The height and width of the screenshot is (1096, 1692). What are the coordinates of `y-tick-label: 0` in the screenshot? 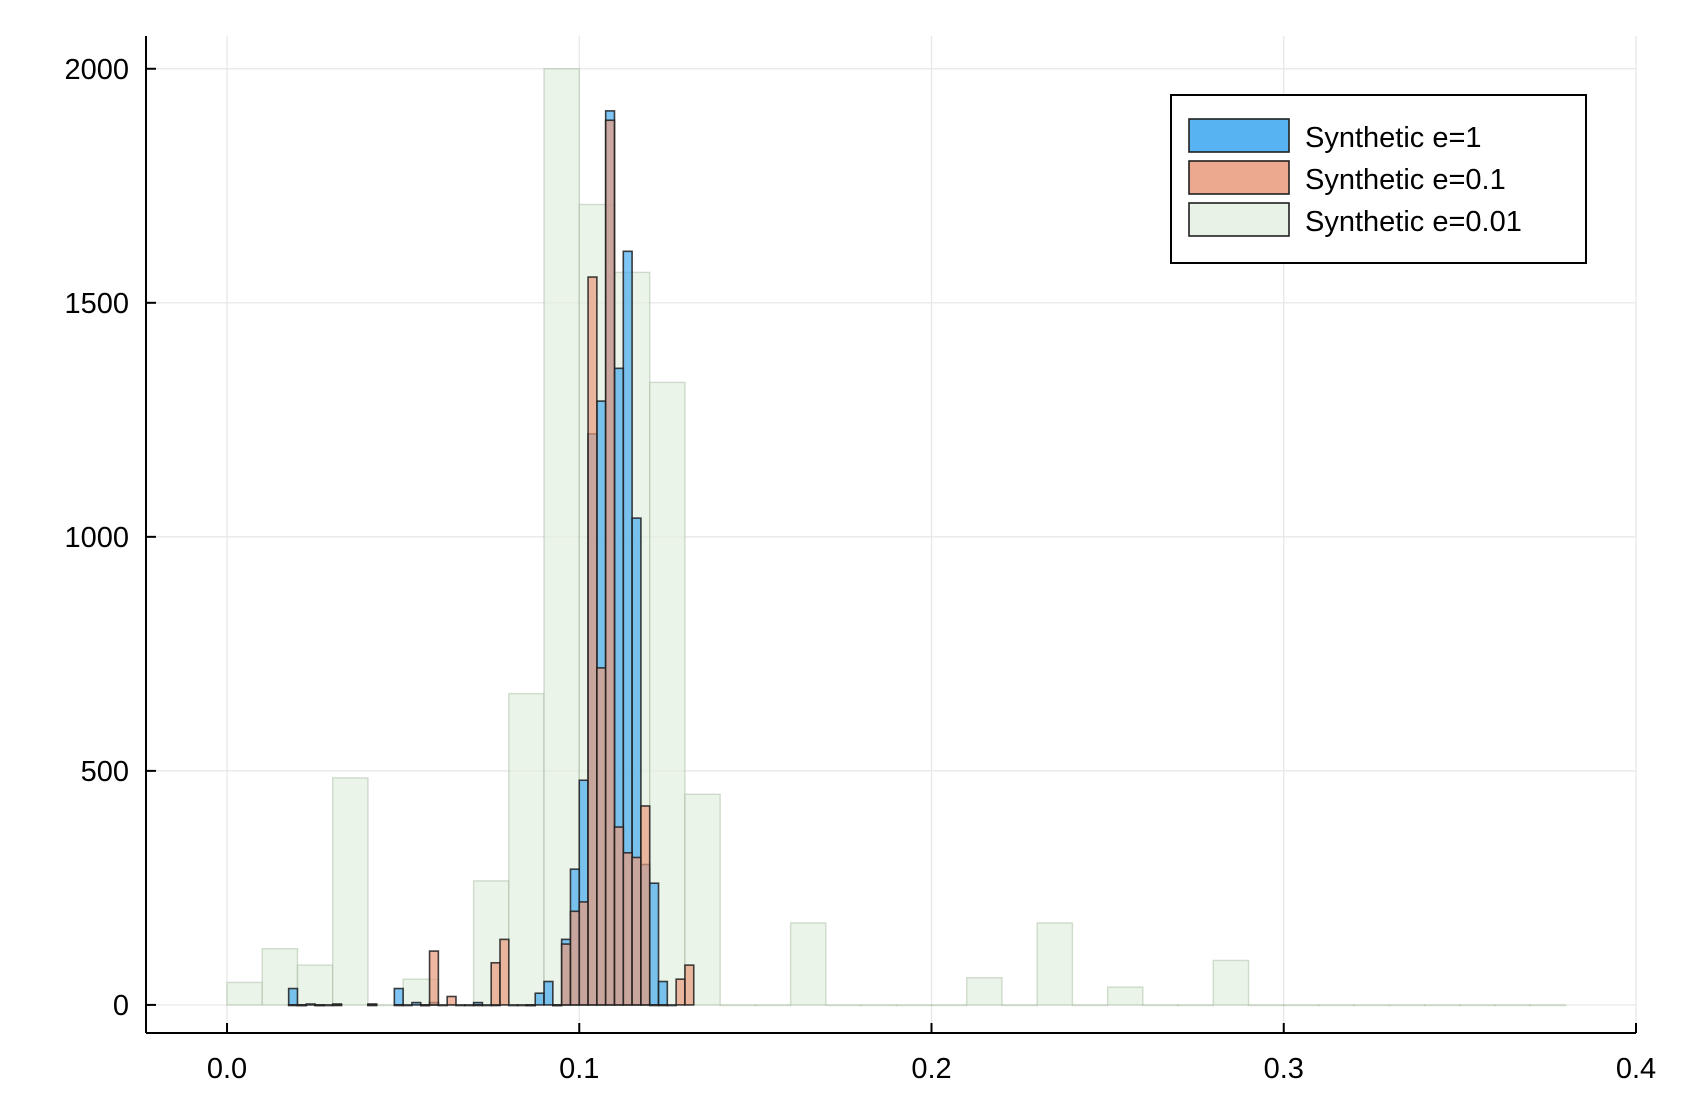 It's located at (121, 1006).